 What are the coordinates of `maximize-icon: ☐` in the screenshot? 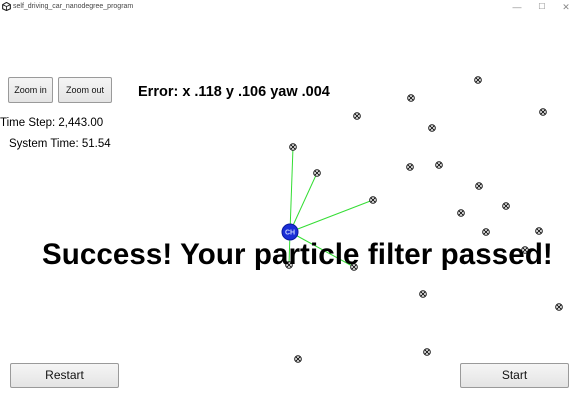 It's located at (542, 6).